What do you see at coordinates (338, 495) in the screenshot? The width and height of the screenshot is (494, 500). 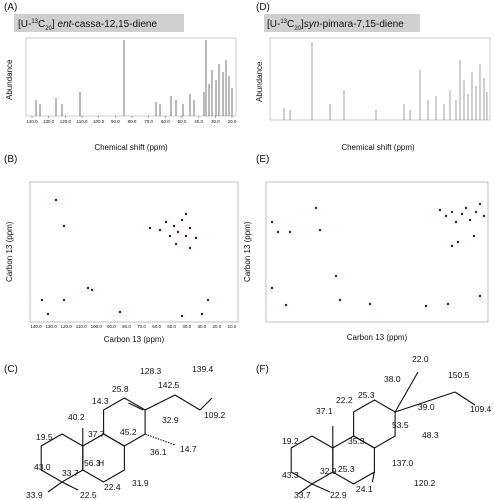 I see `shift-label: 22.9` at bounding box center [338, 495].